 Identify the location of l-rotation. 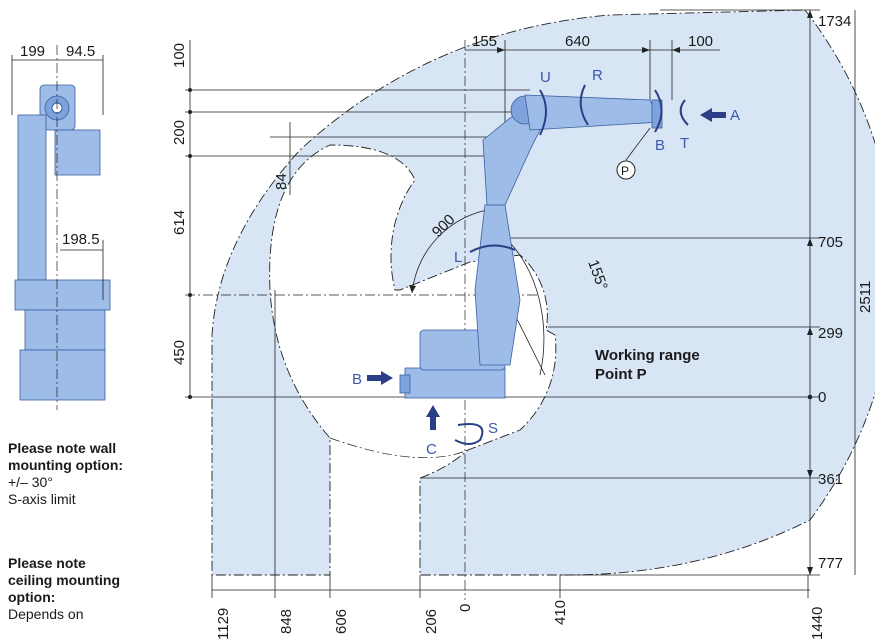
(492, 248).